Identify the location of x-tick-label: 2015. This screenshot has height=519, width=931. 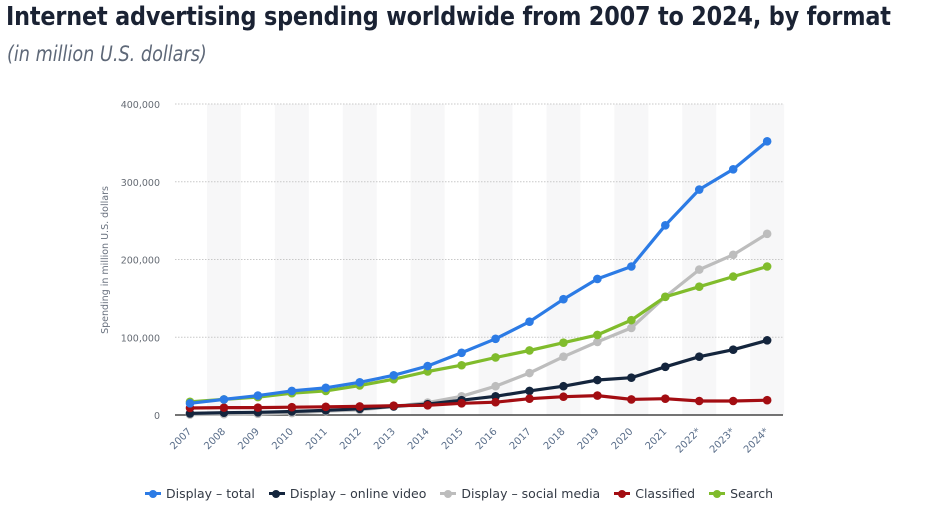
(453, 439).